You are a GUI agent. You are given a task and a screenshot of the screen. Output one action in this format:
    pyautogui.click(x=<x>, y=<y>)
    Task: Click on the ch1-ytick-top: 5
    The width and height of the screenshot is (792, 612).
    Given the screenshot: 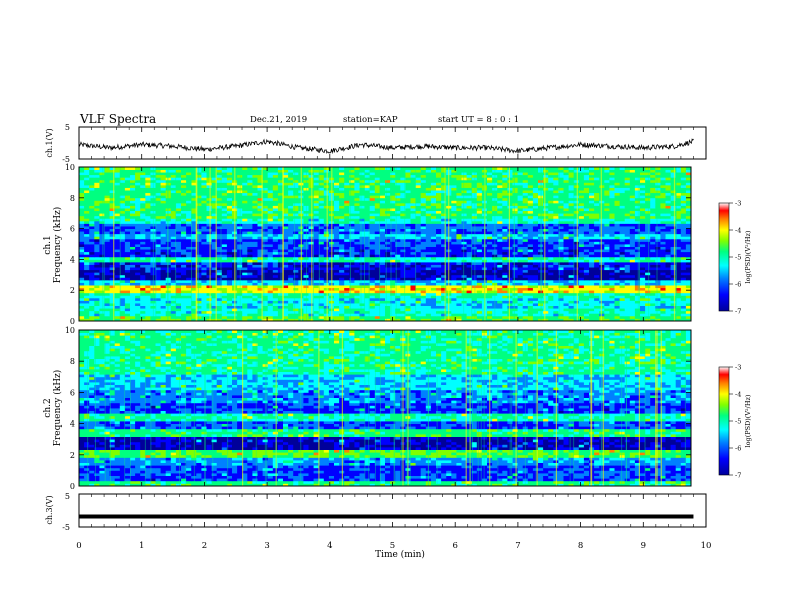 What is the action you would take?
    pyautogui.click(x=67, y=127)
    